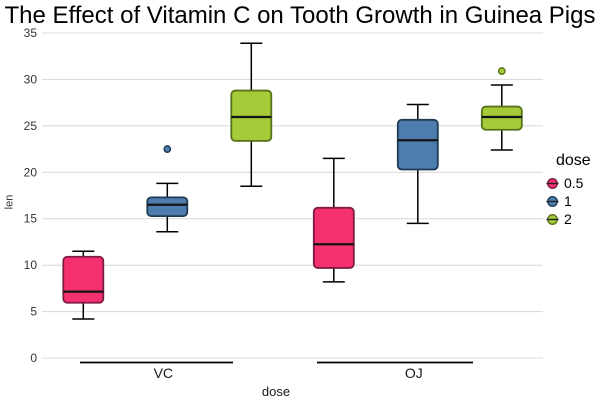 The height and width of the screenshot is (400, 600). What do you see at coordinates (414, 373) in the screenshot?
I see `x-group-label-OJ: OJ` at bounding box center [414, 373].